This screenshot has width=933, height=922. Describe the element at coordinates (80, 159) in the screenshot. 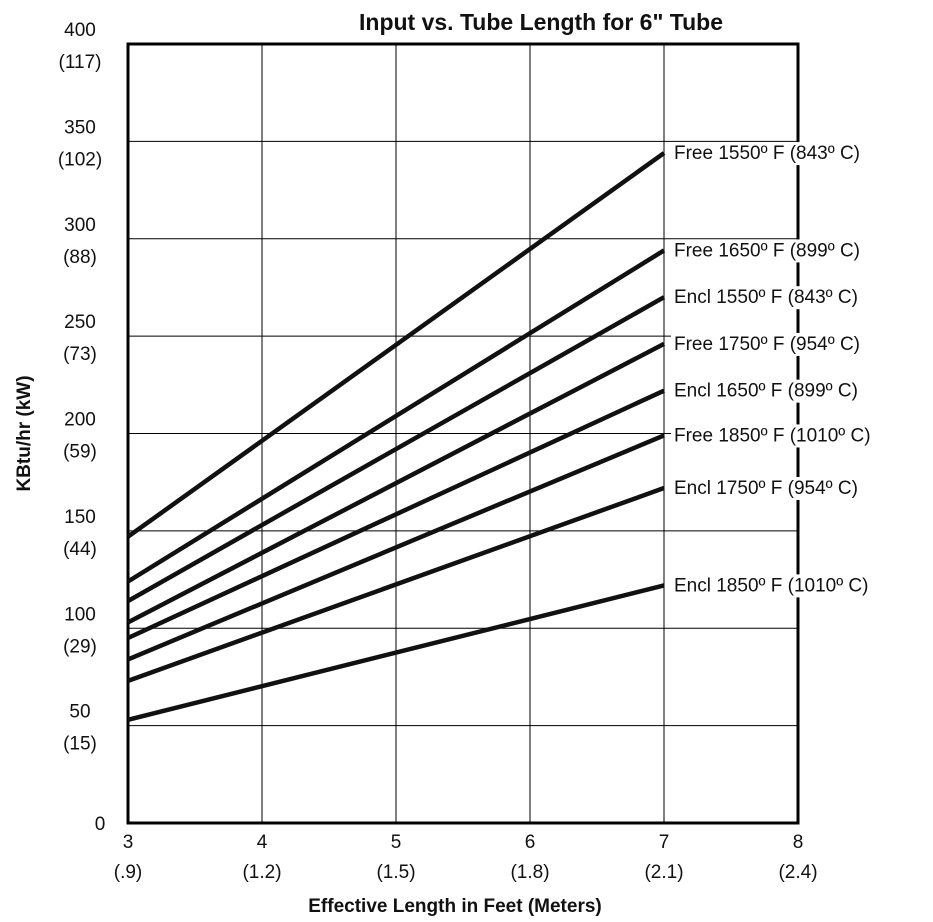

I see `y-tick-sublabel: (102)` at that location.